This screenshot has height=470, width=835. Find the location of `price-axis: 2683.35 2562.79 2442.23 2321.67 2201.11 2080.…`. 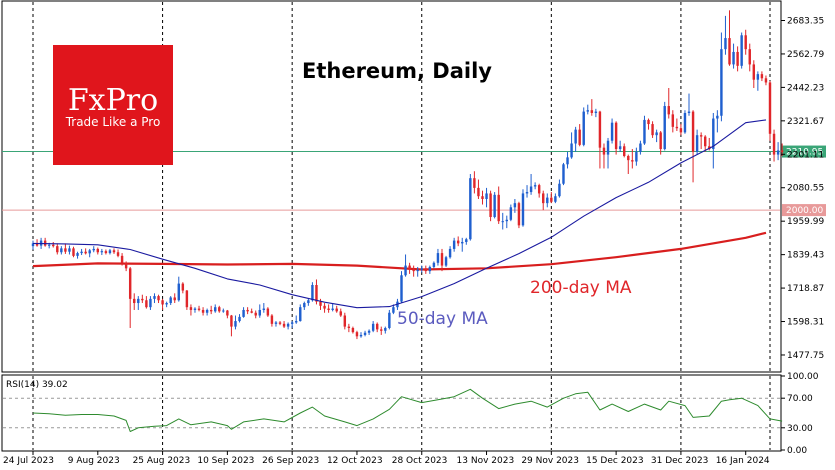

price-axis: 2683.35 2562.79 2442.23 2321.67 2201.11 2080.… is located at coordinates (802, 188).